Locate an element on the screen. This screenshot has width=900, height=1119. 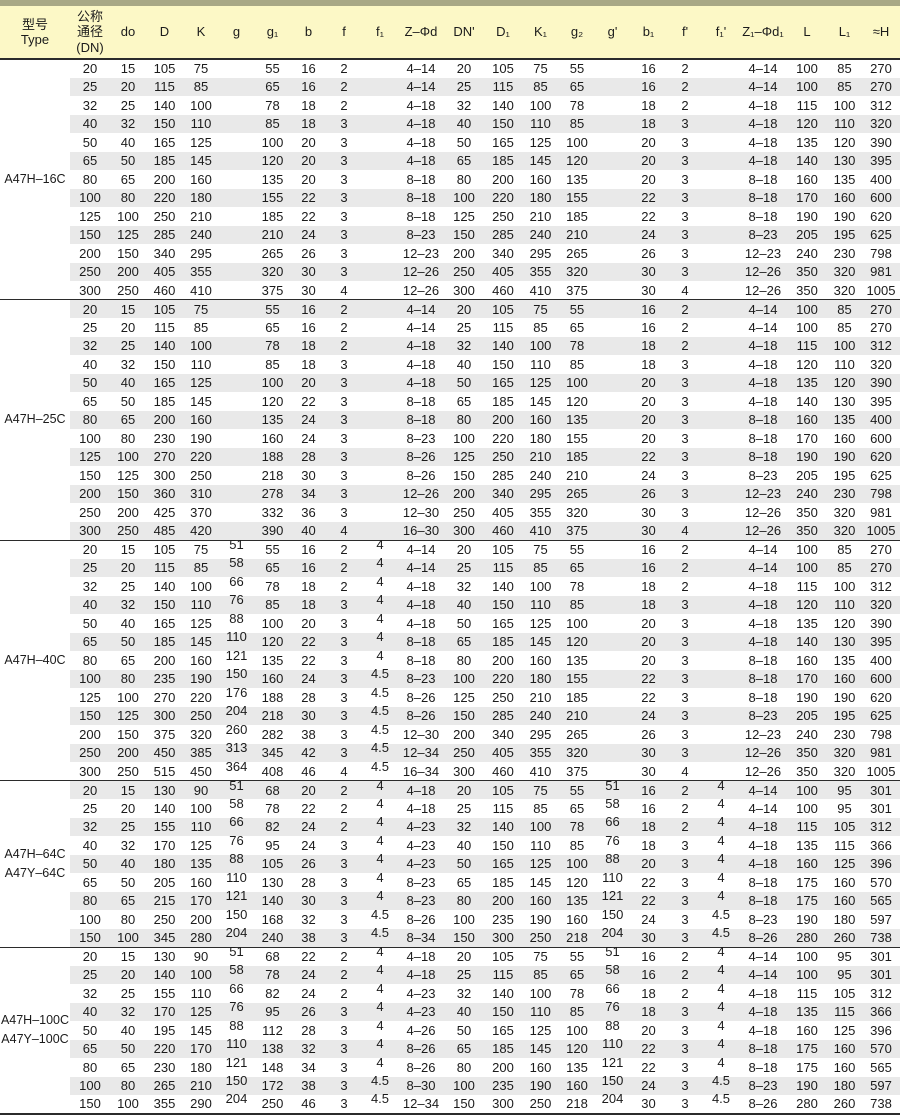
cell-D: 270 is located at coordinates (164, 456).